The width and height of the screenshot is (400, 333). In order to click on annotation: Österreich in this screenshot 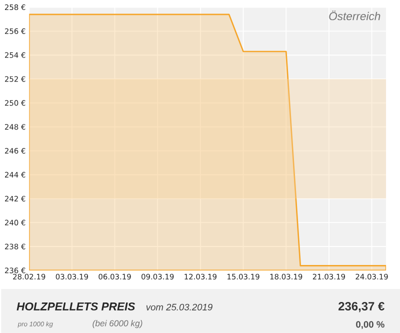, I will do `click(354, 15)`.